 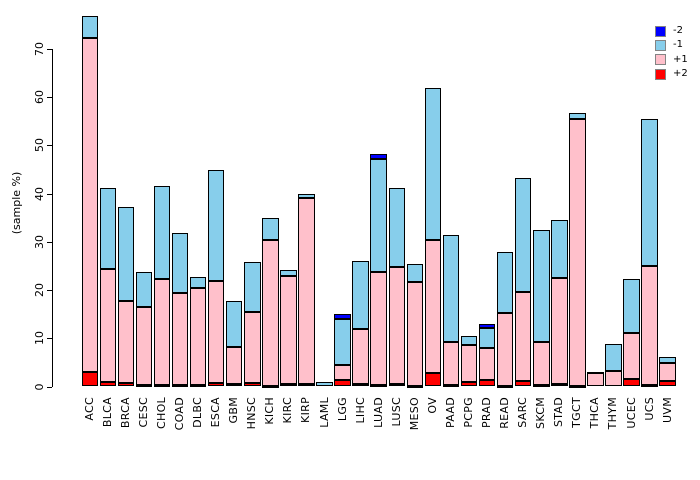 I want to click on x-axis-label-GBM: GBM, so click(x=234, y=410).